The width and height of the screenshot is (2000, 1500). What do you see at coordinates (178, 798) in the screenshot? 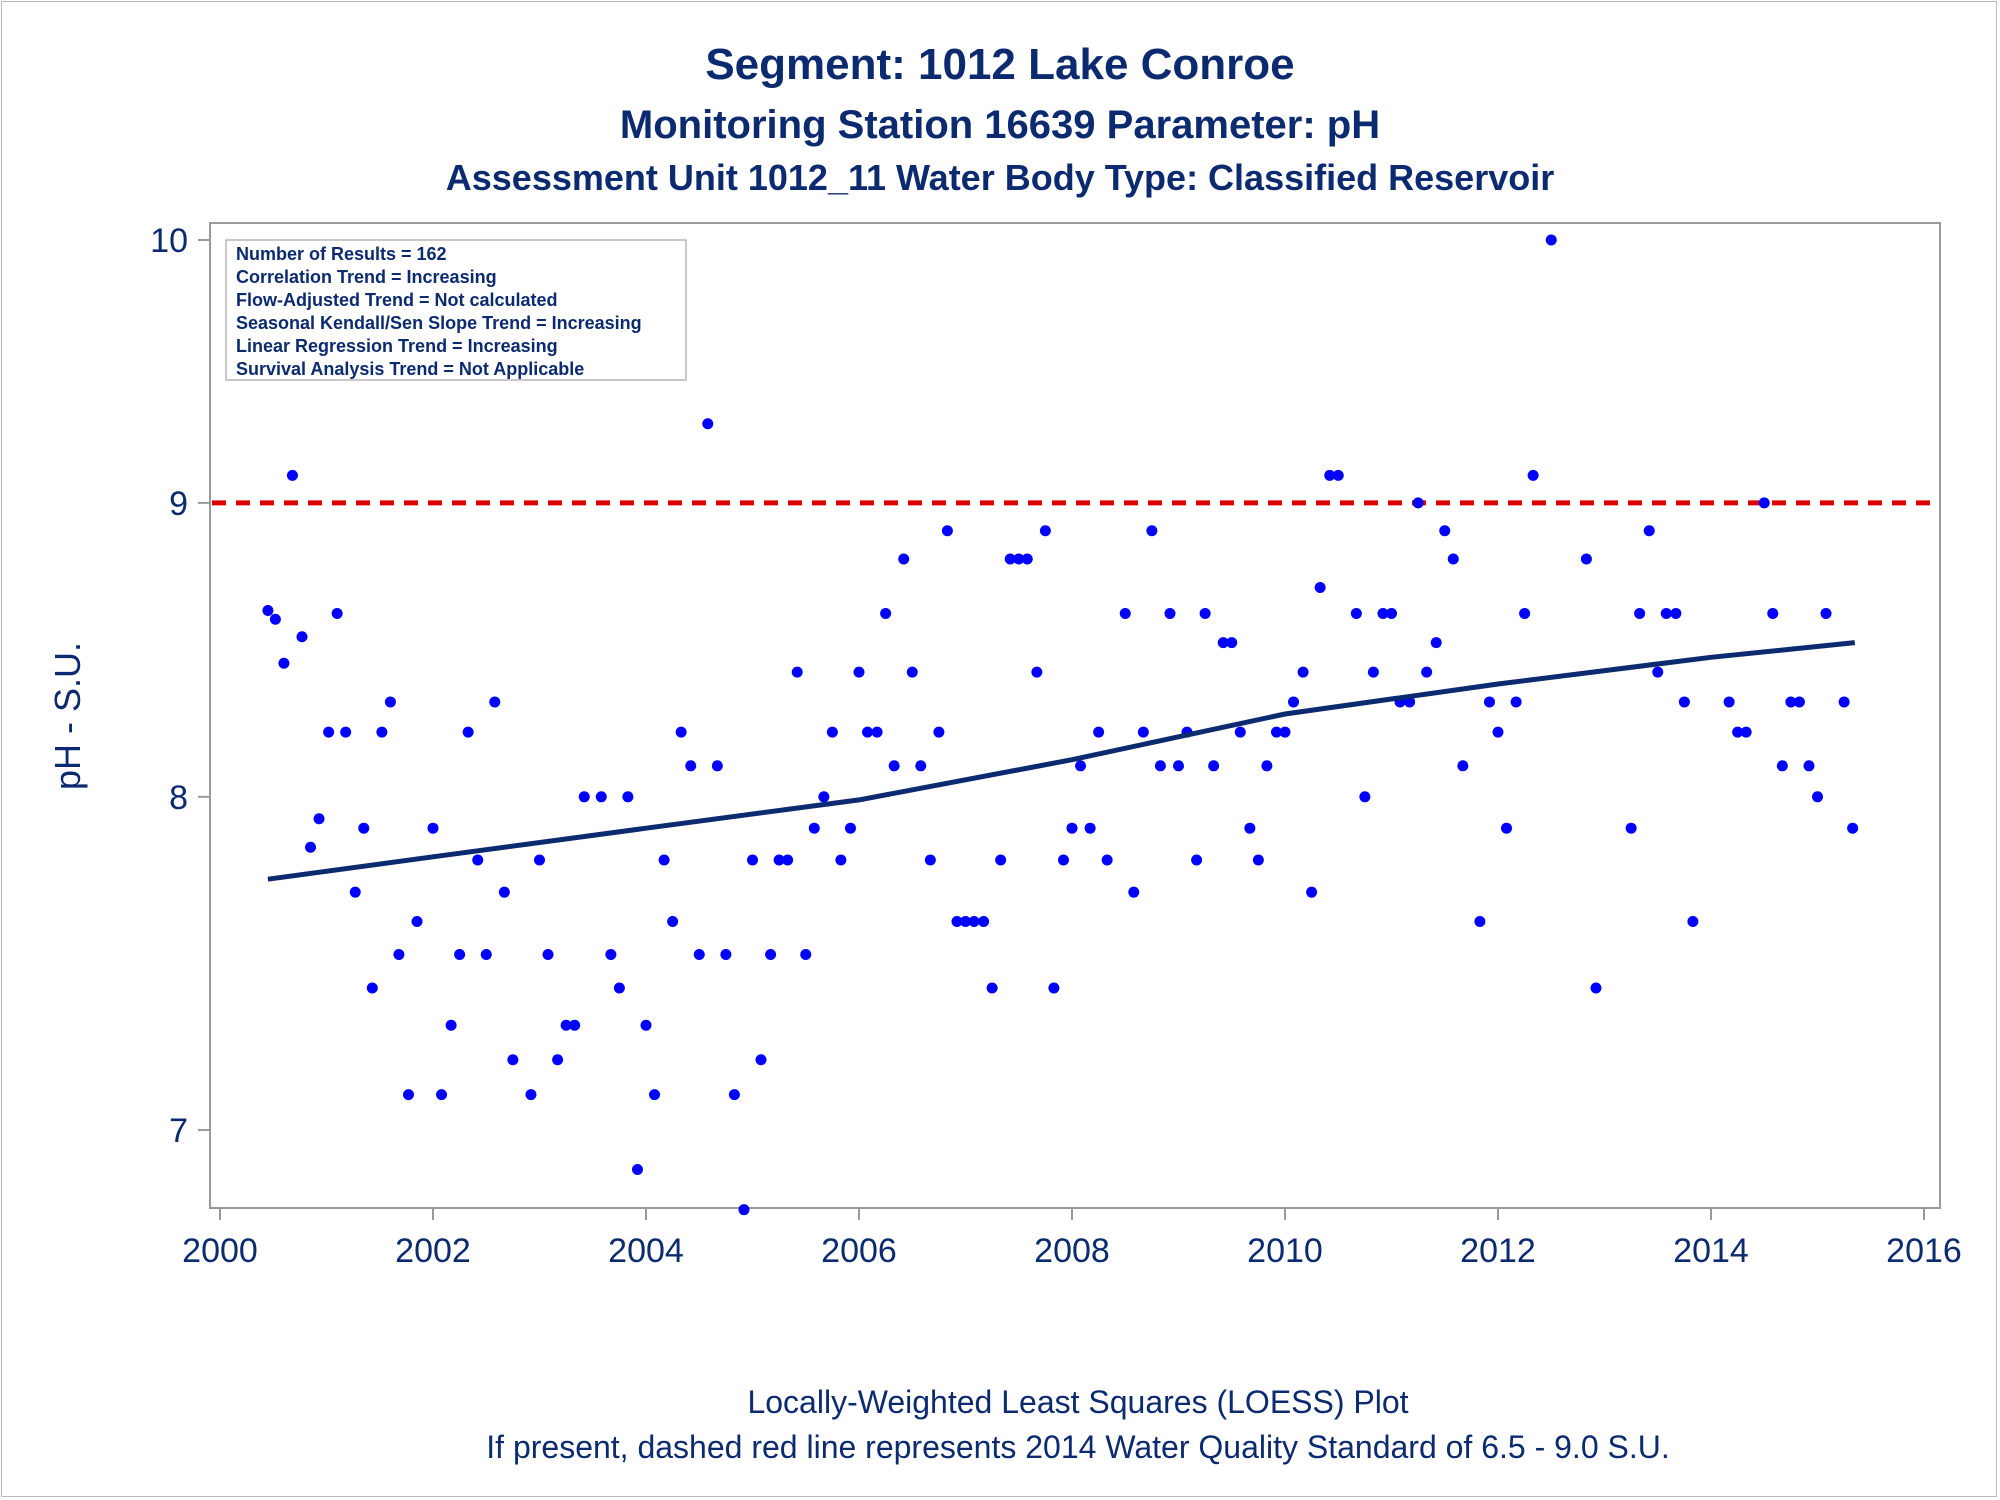
I see `y-tick-label: 8` at bounding box center [178, 798].